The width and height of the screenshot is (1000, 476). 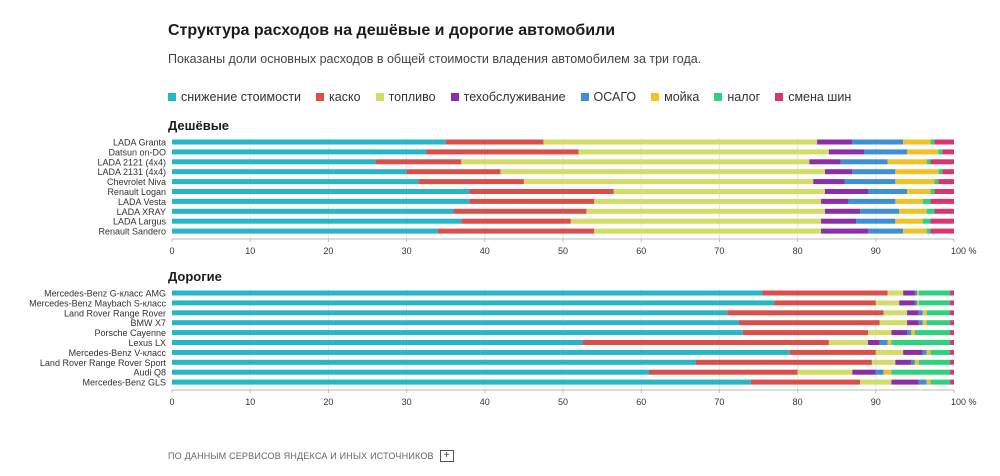 What do you see at coordinates (641, 251) in the screenshot?
I see `x-tick-label: 60` at bounding box center [641, 251].